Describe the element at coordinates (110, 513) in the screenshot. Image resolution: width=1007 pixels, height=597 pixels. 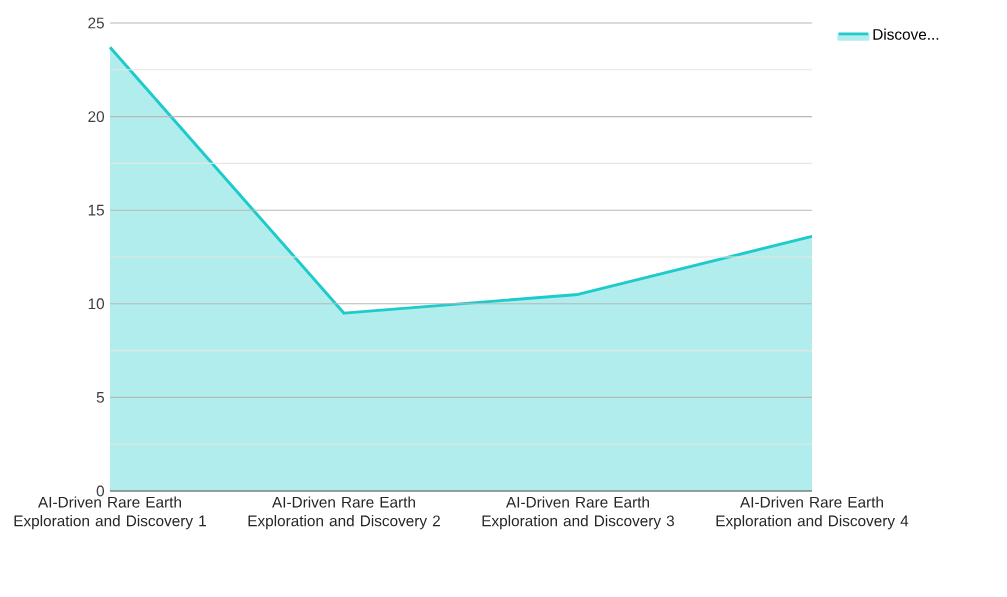
I see `x-tick-label: AI-Driven Rare Earth Exploration and Discovery 1` at that location.